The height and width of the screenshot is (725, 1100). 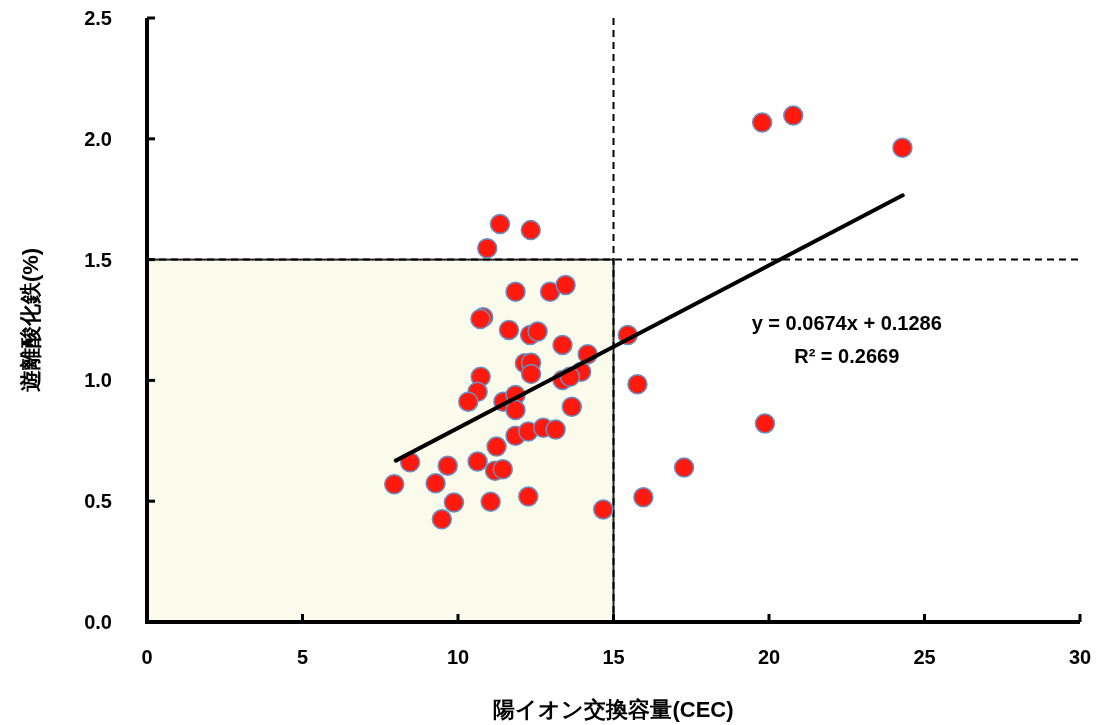 I want to click on x-tick-label: 25, so click(x=924, y=657).